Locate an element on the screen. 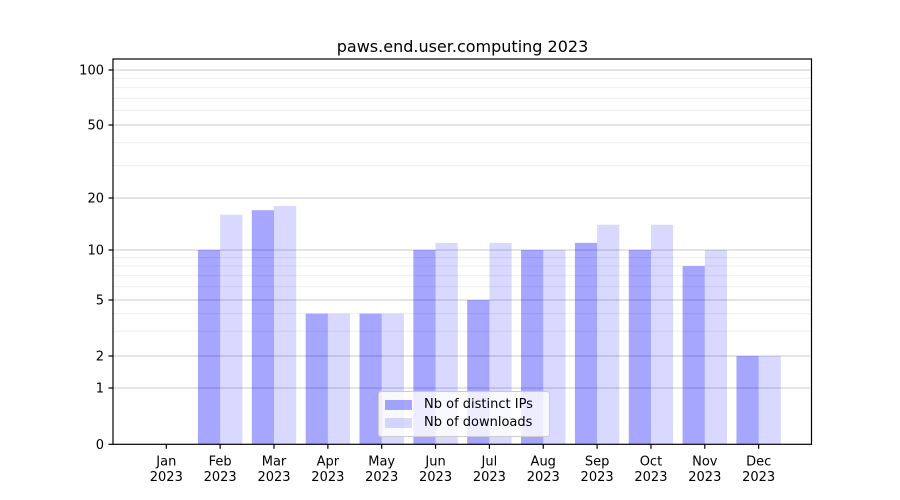  x-tick-label-month: Jan is located at coordinates (165, 462).